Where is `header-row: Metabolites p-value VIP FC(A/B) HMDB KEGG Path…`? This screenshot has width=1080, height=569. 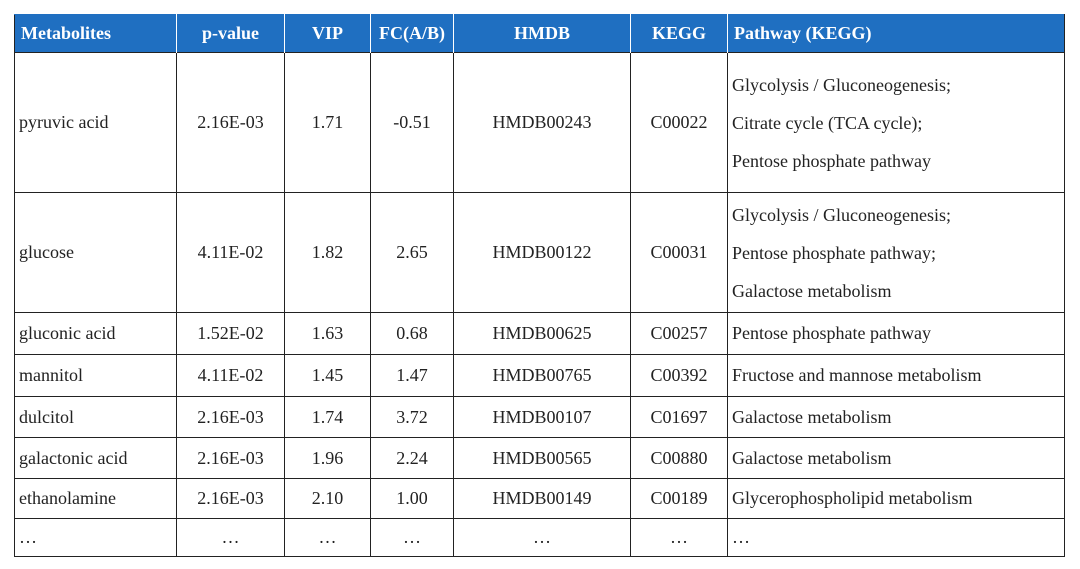 header-row: Metabolites p-value VIP FC(A/B) HMDB KEGG Path… is located at coordinates (539, 33).